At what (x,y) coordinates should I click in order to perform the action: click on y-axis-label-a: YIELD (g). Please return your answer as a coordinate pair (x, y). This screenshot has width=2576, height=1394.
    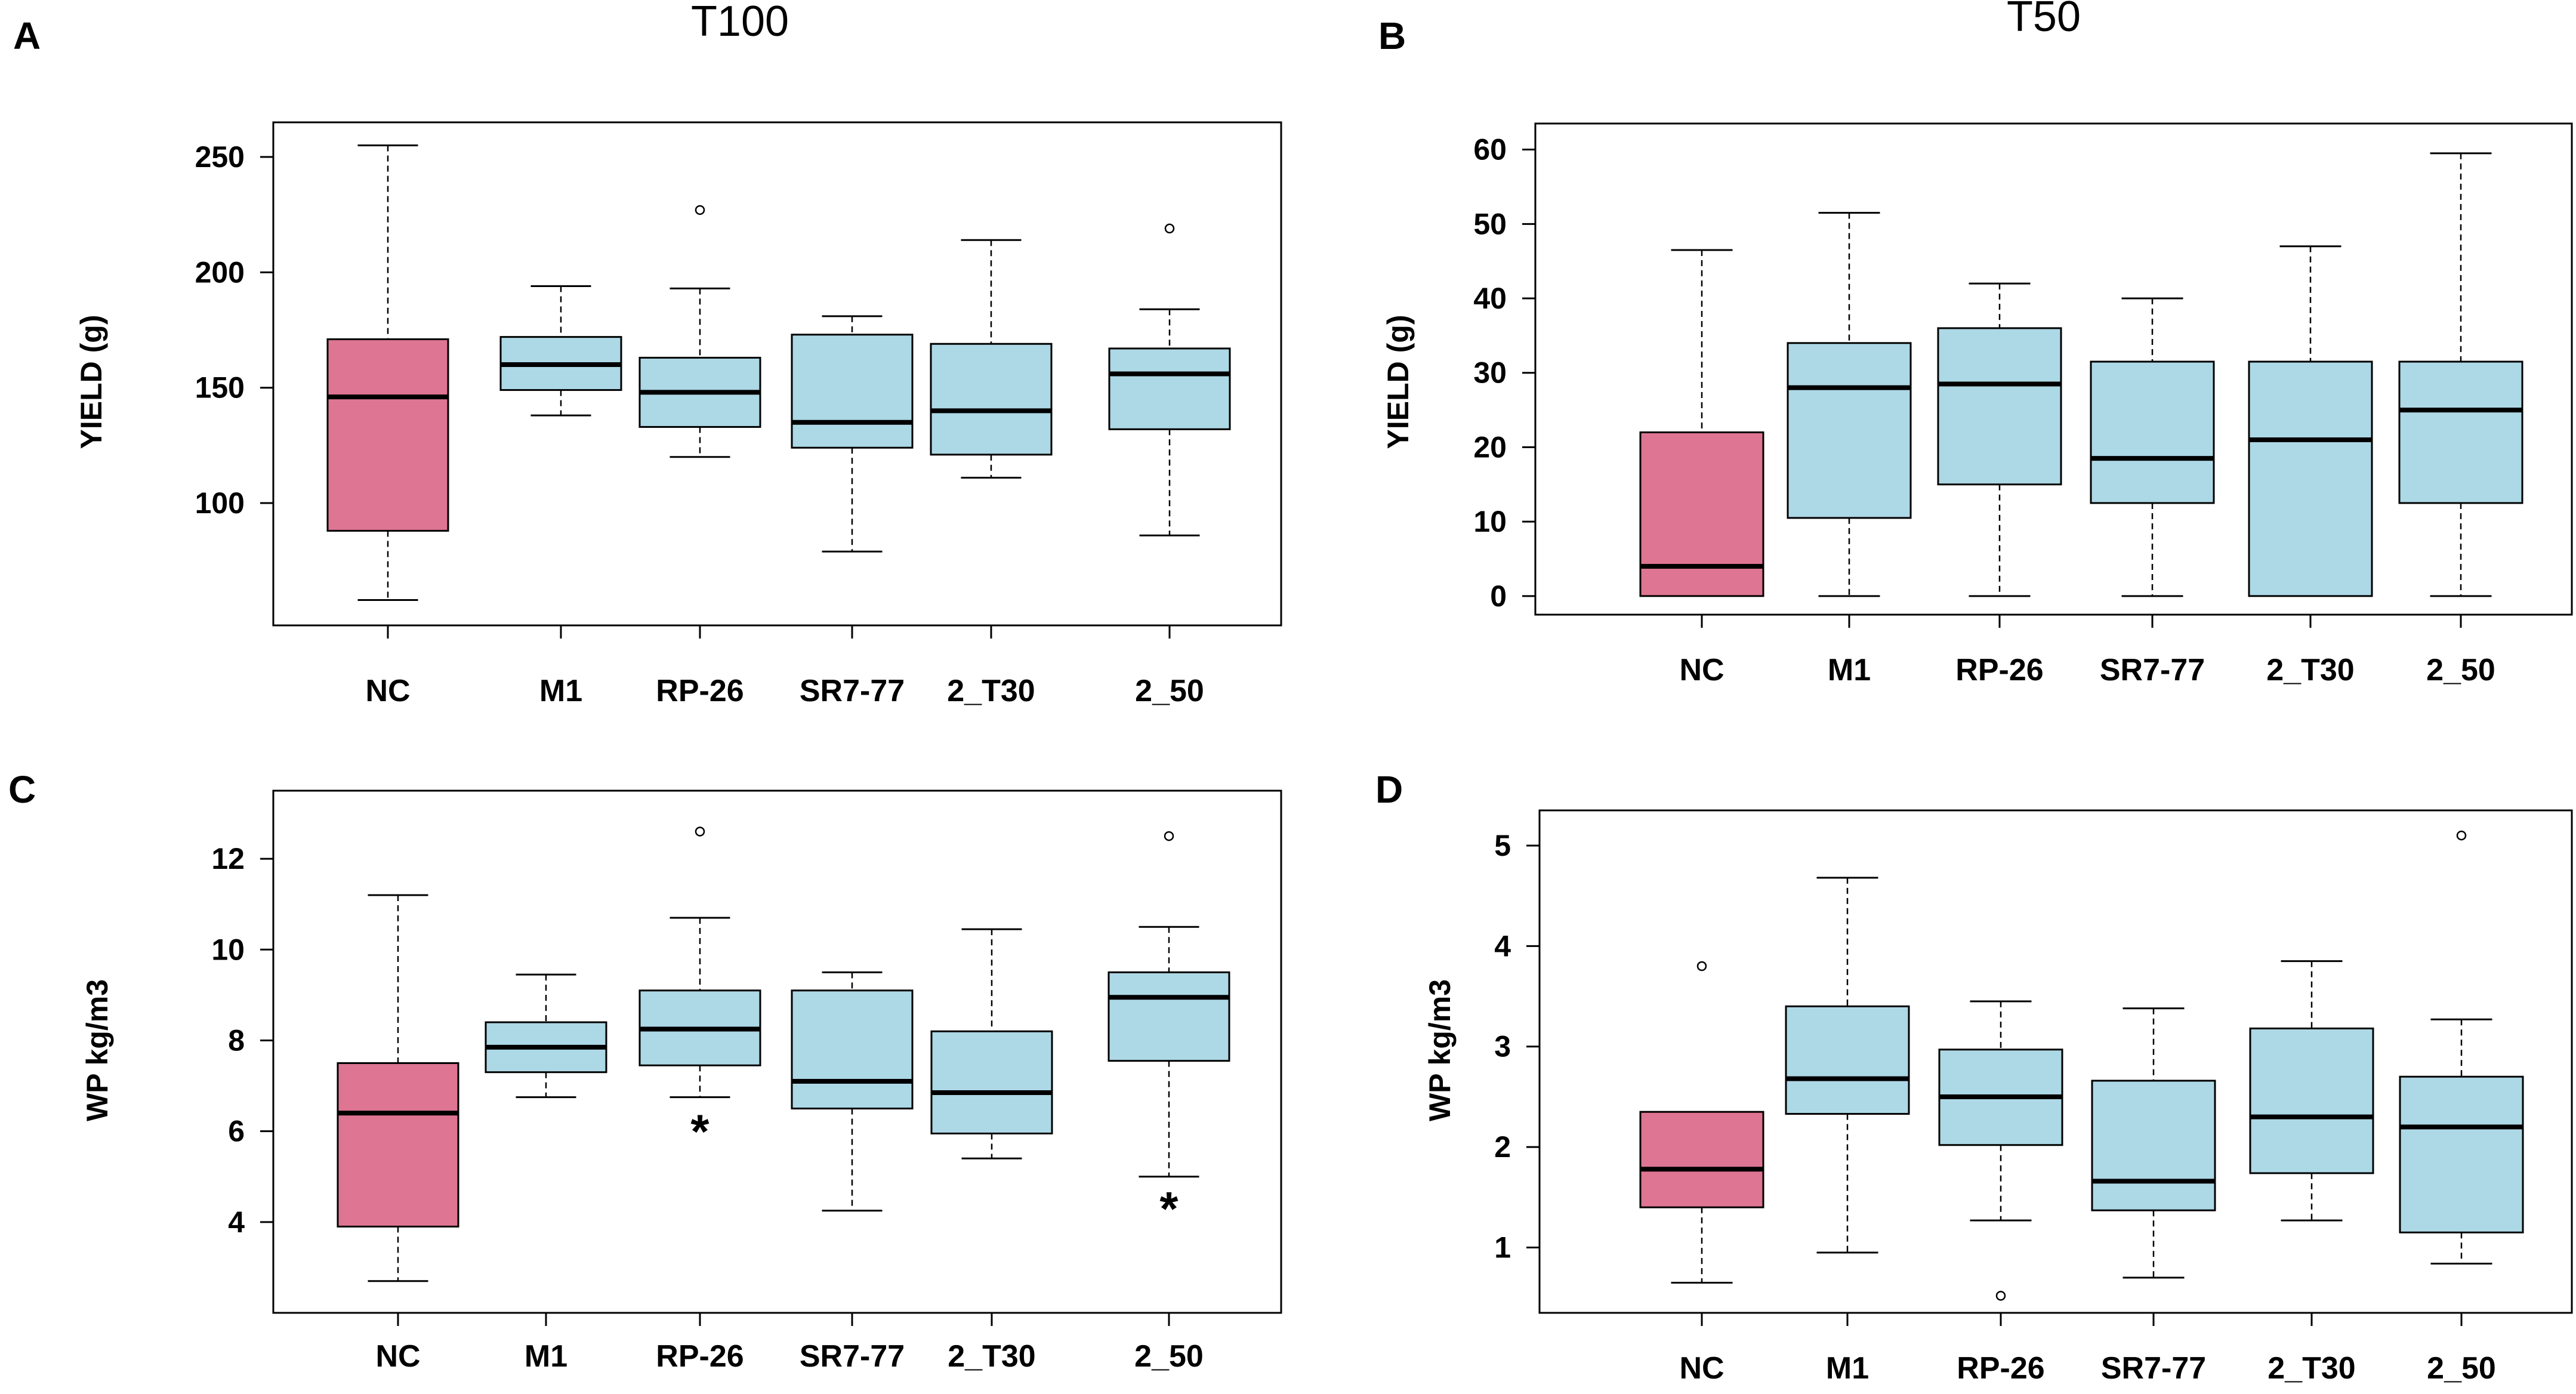
    Looking at the image, I should click on (91, 382).